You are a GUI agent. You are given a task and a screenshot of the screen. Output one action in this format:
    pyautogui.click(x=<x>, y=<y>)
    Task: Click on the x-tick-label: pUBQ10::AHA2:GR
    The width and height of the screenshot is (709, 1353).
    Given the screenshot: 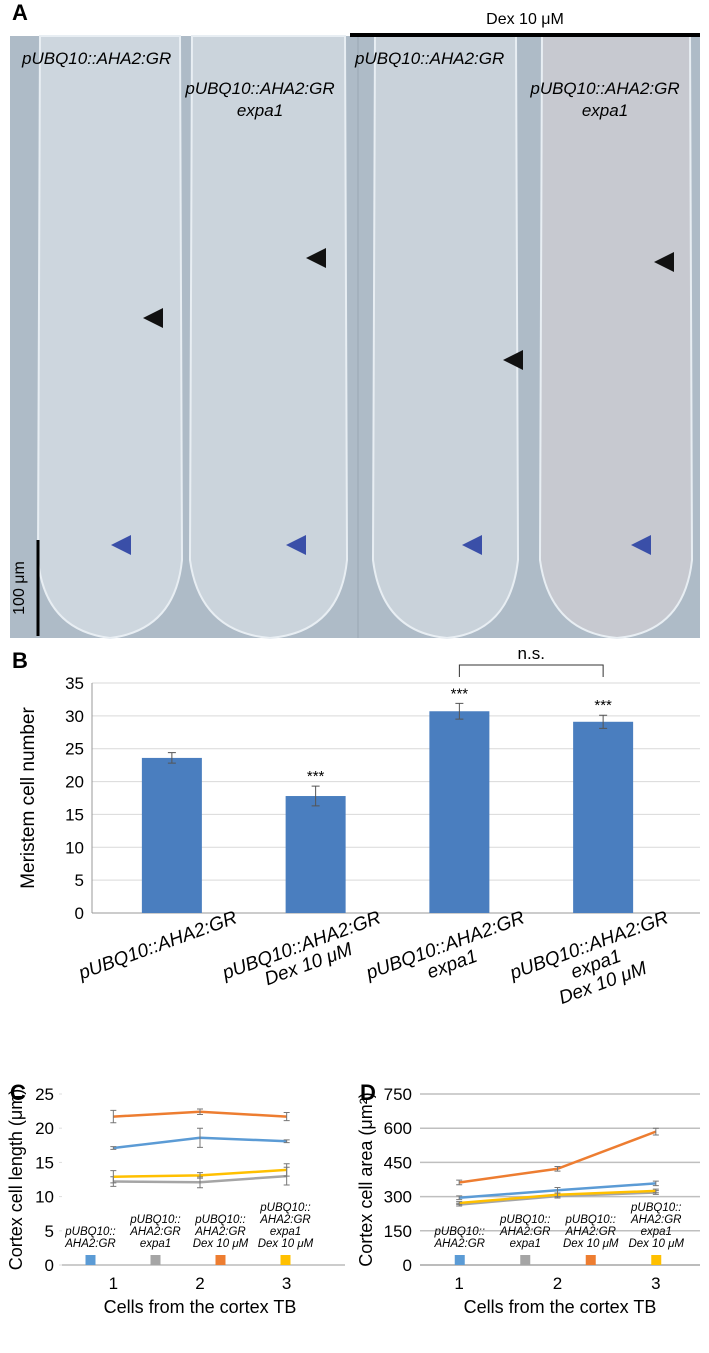 What is the action you would take?
    pyautogui.click(x=157, y=945)
    